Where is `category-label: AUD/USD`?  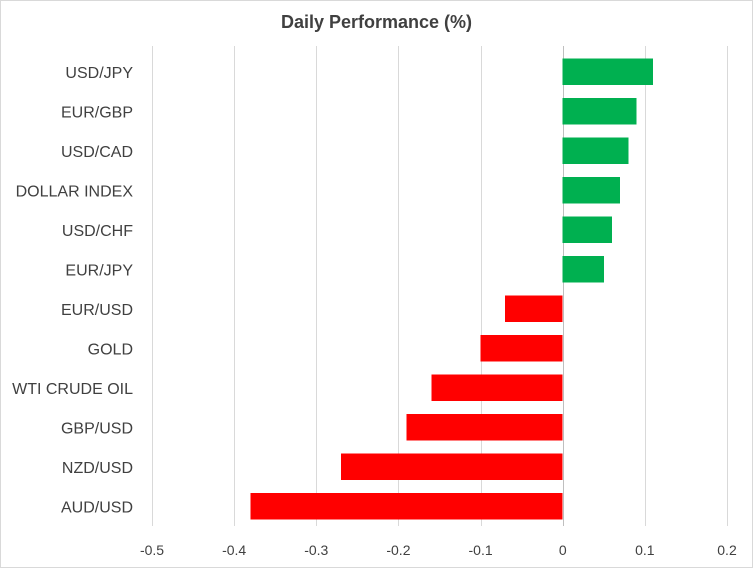 category-label: AUD/USD is located at coordinates (97, 507).